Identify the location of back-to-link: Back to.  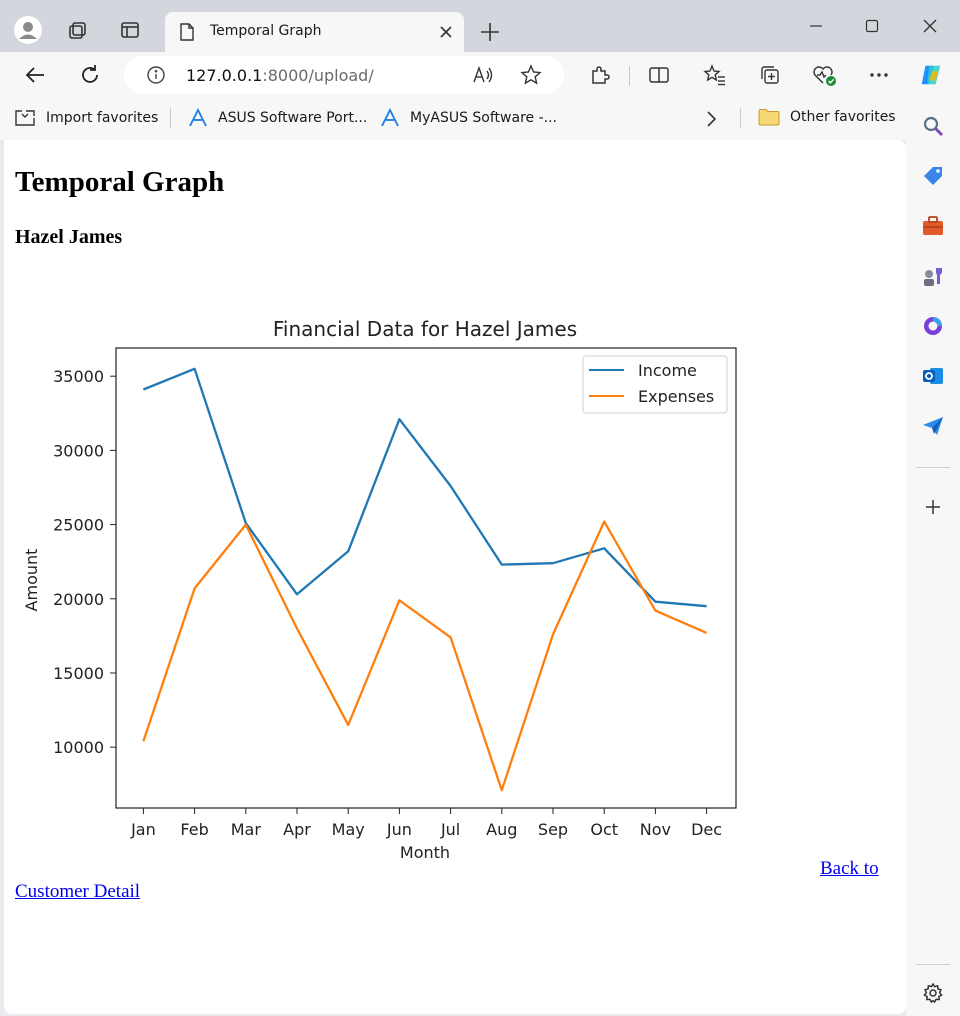
(849, 868).